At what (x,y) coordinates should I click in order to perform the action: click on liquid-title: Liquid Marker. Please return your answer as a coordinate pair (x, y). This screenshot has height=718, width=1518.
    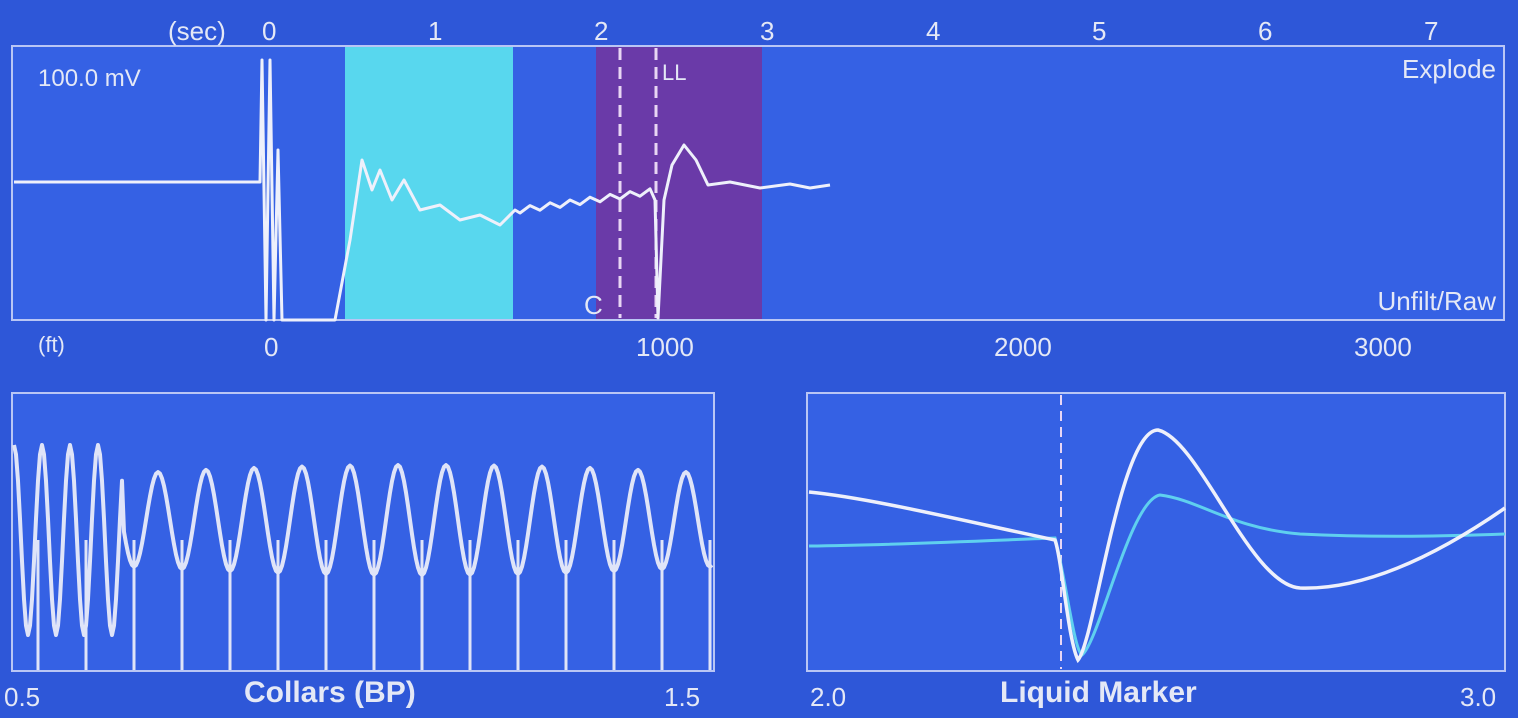
    Looking at the image, I should click on (1098, 692).